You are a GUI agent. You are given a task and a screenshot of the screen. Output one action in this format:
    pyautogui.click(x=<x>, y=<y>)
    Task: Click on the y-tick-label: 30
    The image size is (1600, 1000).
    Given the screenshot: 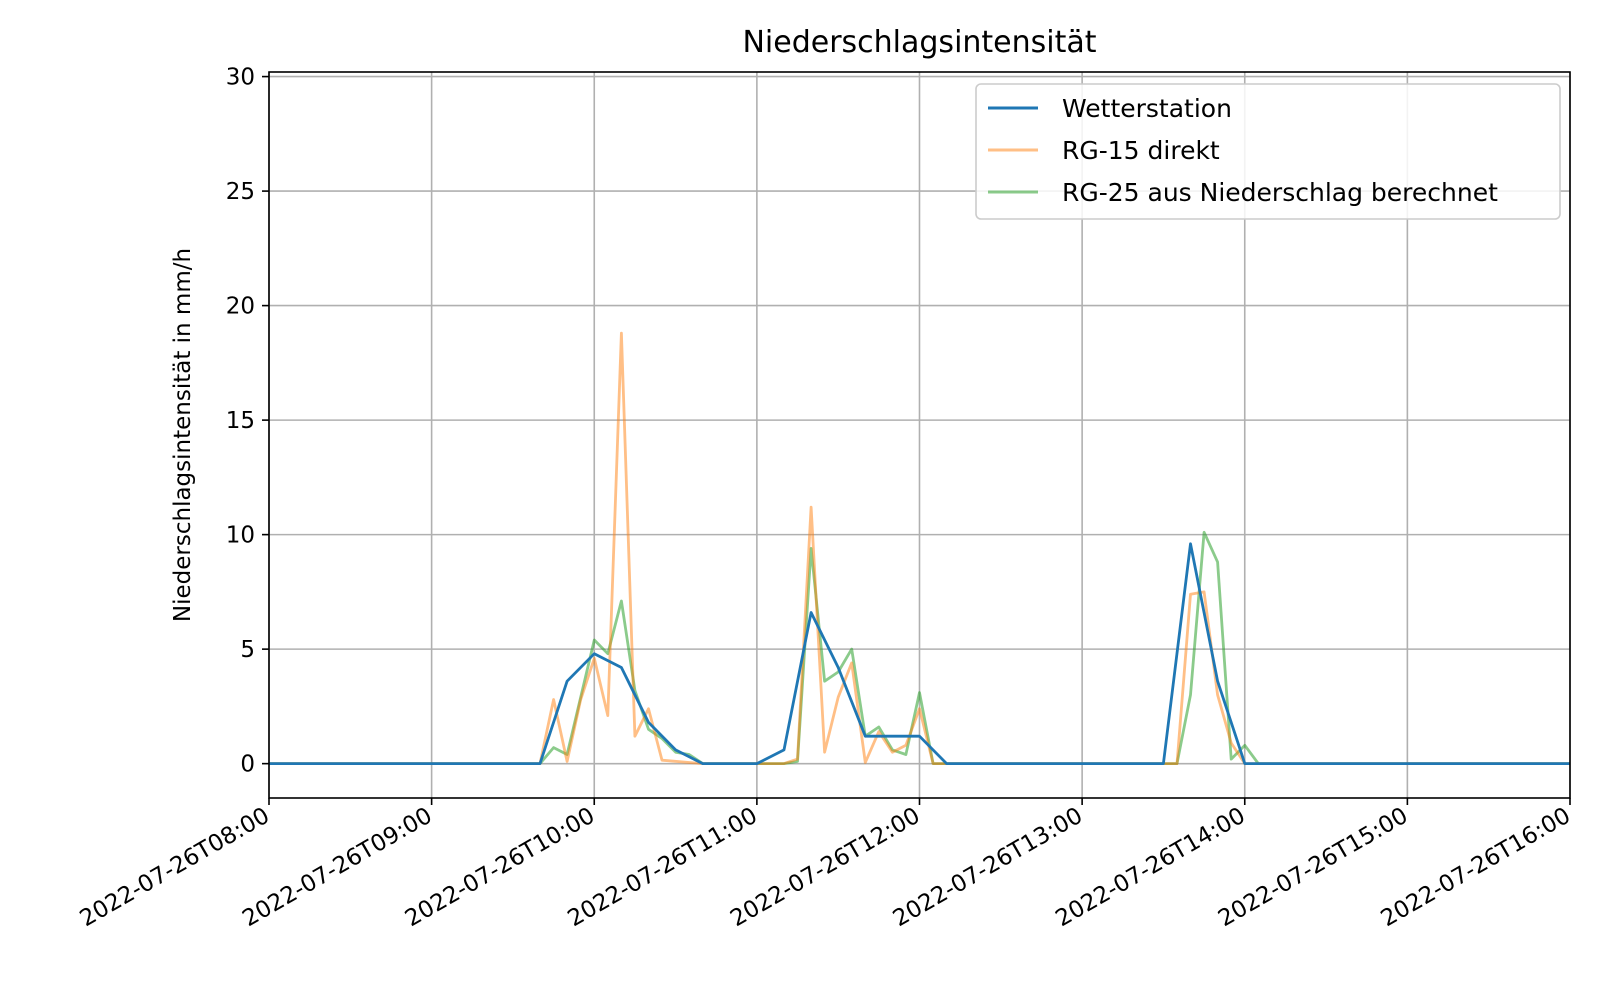 What is the action you would take?
    pyautogui.click(x=240, y=78)
    